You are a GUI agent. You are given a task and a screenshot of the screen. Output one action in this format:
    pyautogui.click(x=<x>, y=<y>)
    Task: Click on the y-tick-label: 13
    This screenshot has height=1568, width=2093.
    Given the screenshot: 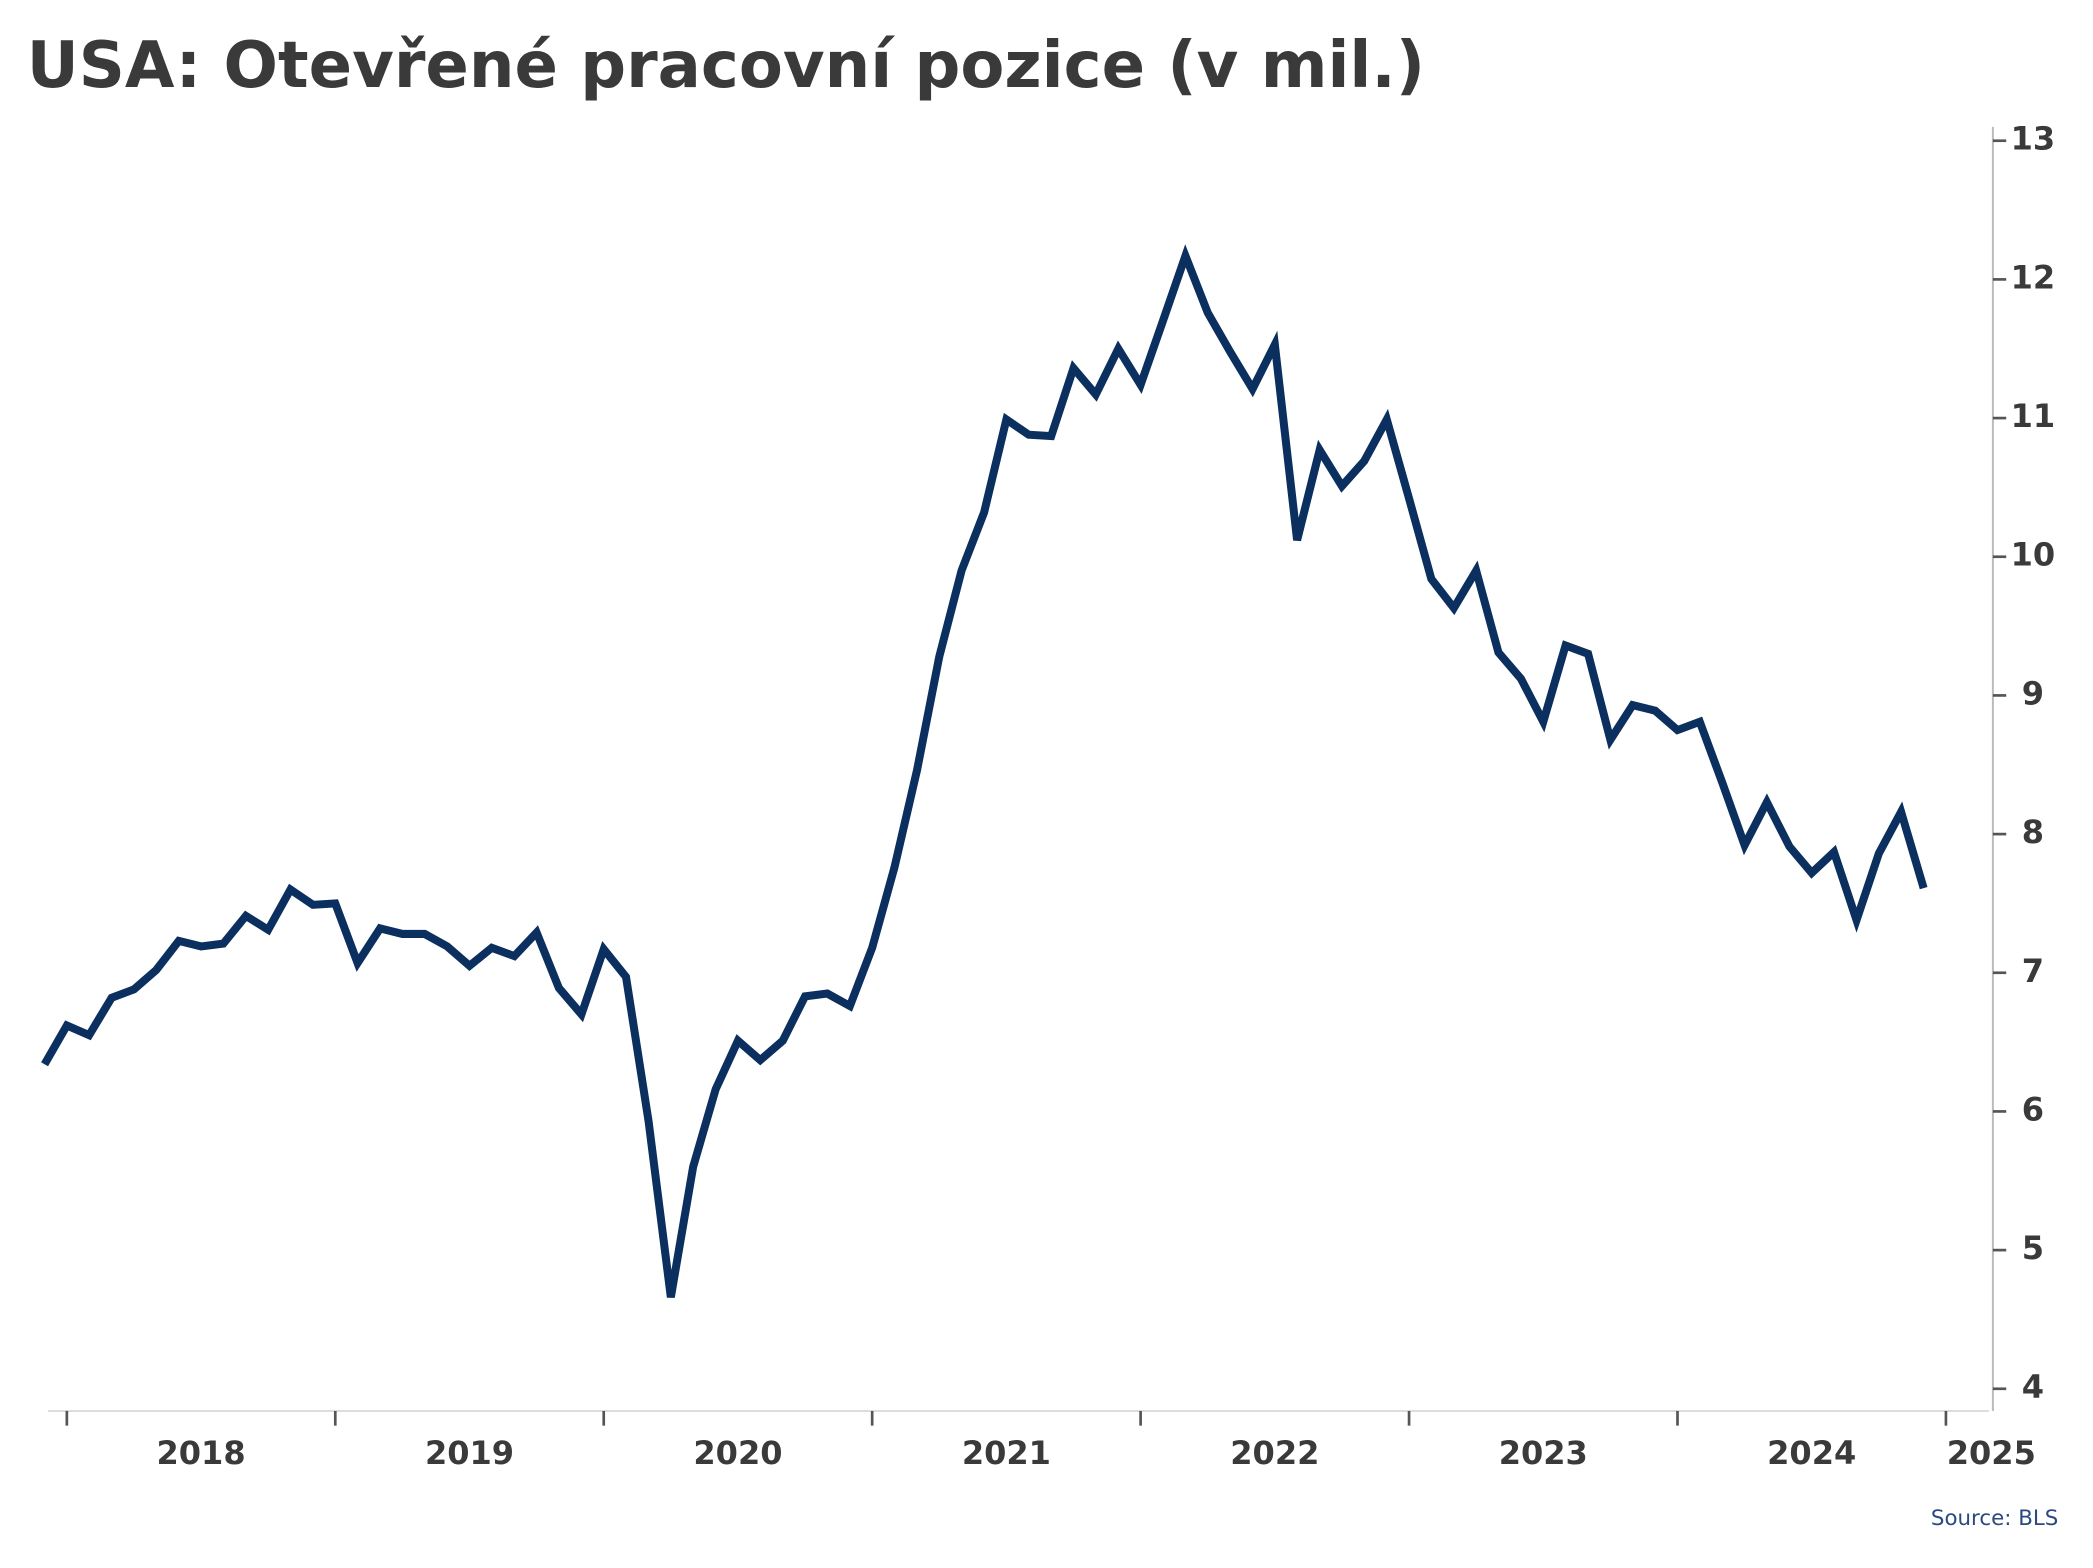 What is the action you would take?
    pyautogui.click(x=2033, y=139)
    